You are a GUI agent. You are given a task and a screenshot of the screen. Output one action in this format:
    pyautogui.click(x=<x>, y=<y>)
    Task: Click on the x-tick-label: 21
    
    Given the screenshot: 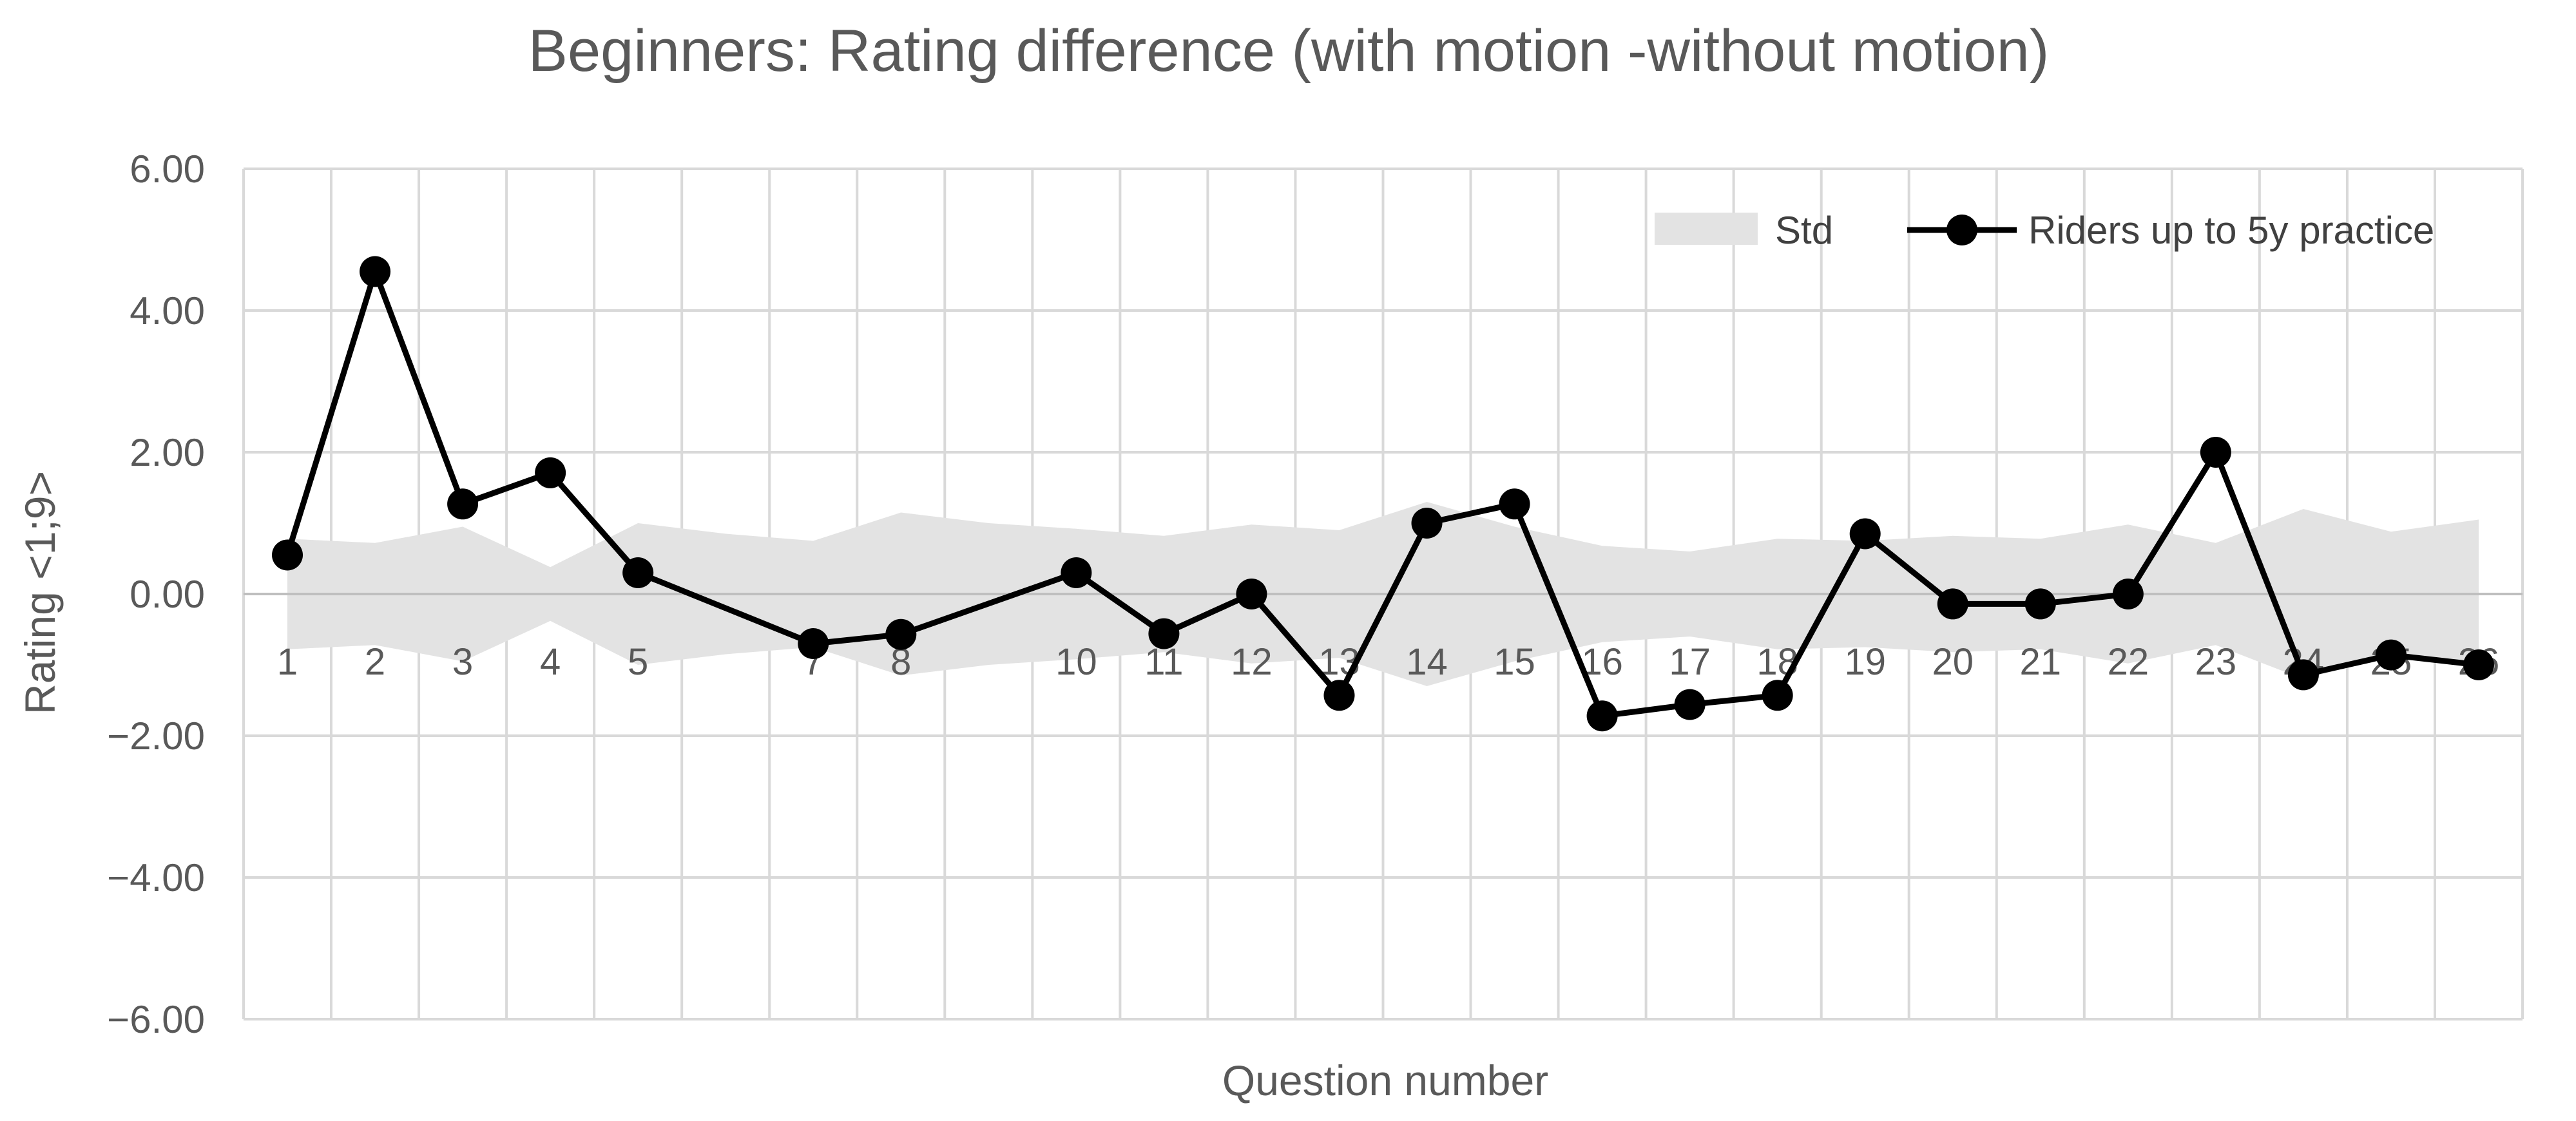 What is the action you would take?
    pyautogui.click(x=2041, y=662)
    